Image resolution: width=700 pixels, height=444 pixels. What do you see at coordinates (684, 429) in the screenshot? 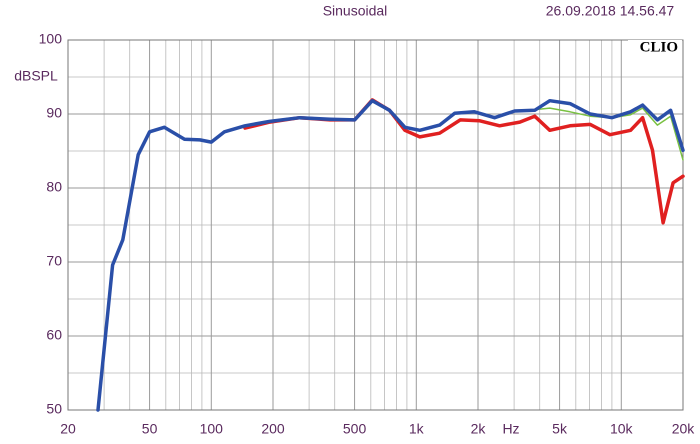
I see `x-tick-label: 20k` at bounding box center [684, 429].